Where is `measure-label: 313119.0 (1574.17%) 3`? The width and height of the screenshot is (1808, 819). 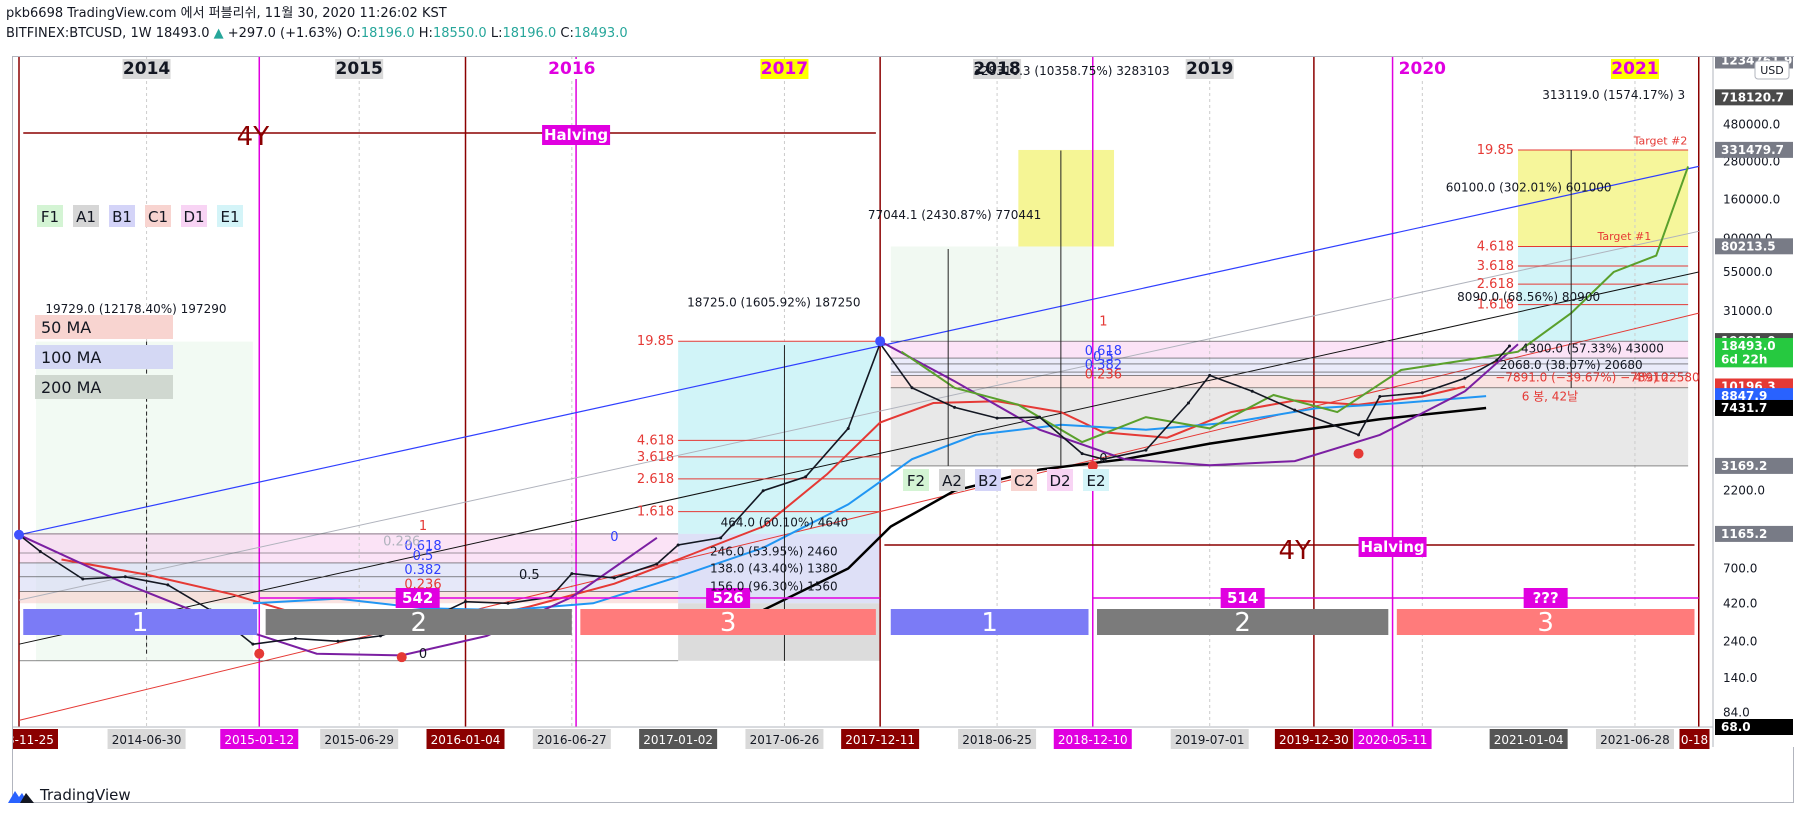 measure-label: 313119.0 (1574.17%) 3 is located at coordinates (1613, 95).